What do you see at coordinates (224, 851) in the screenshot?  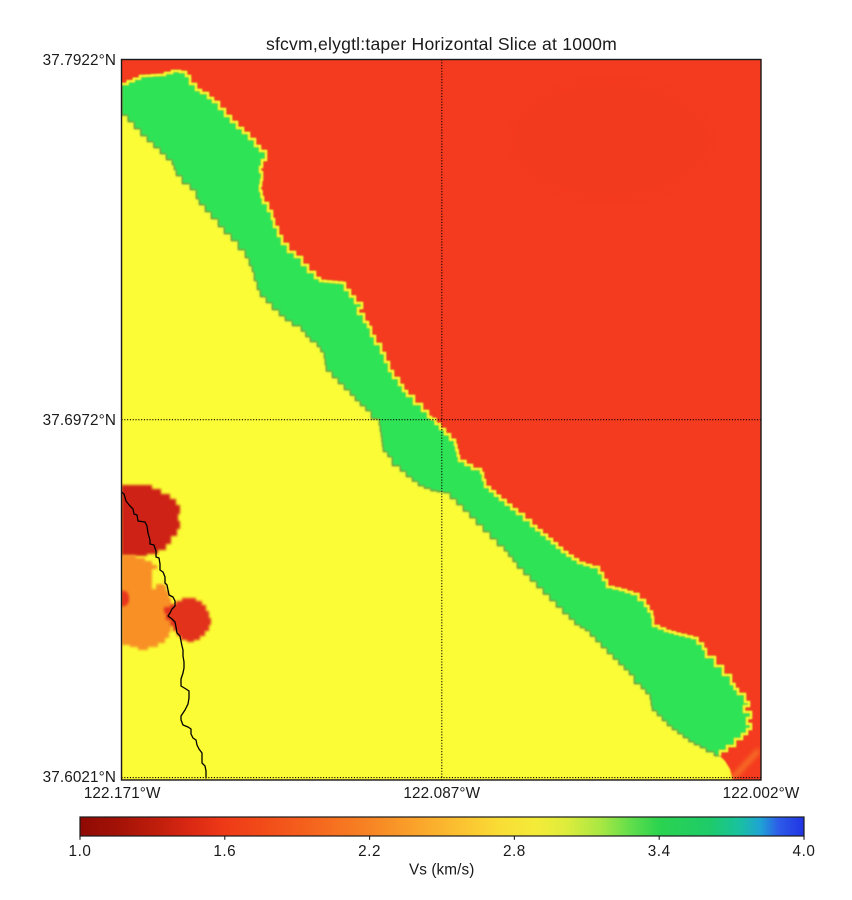 I see `svg-text: 1.6` at bounding box center [224, 851].